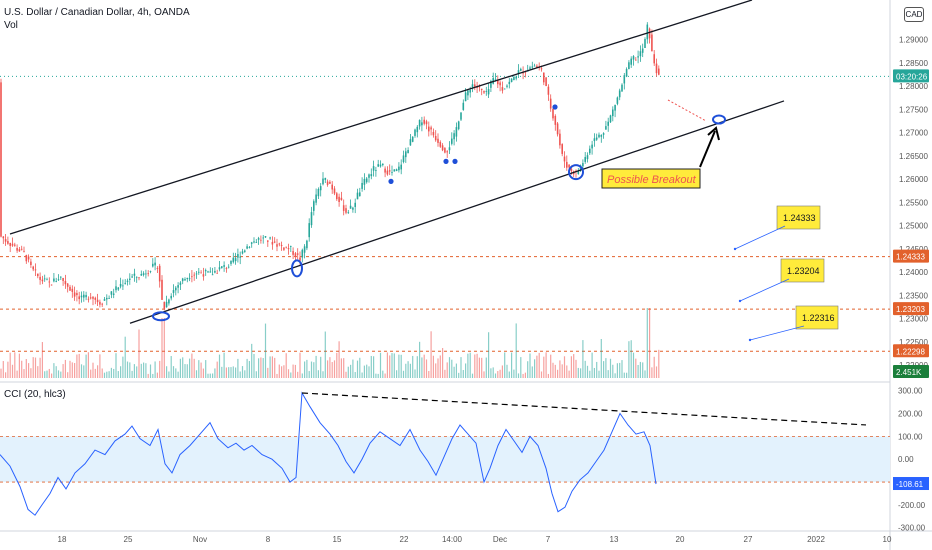 The width and height of the screenshot is (932, 550). Describe the element at coordinates (913, 109) in the screenshot. I see `price-tick-label: 1.27500` at that location.